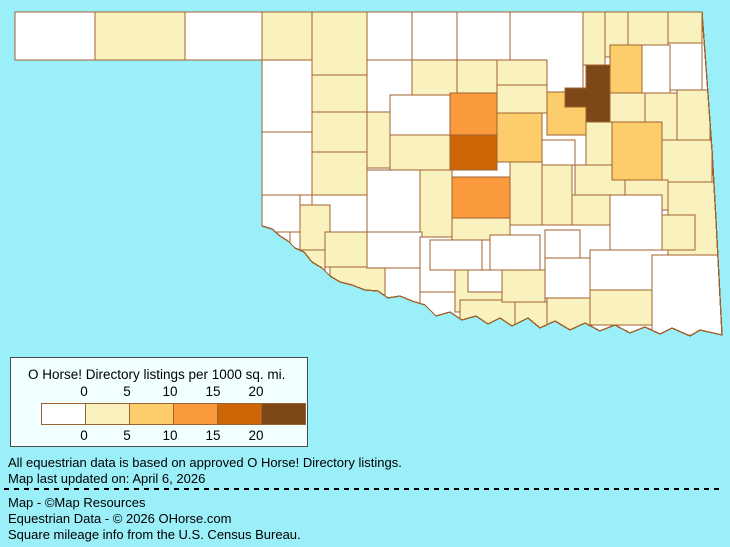  What do you see at coordinates (287, 163) in the screenshot?
I see `county-roger-mills` at bounding box center [287, 163].